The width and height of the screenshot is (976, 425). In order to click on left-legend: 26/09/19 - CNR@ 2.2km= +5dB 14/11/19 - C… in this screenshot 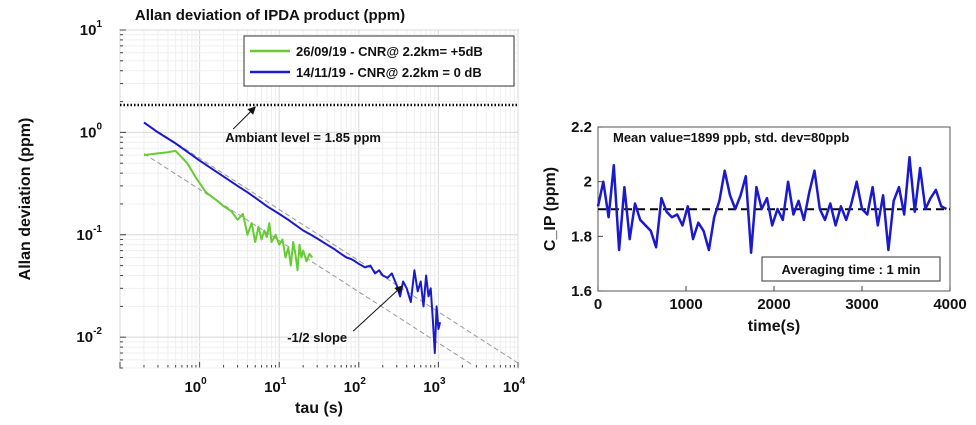, I will do `click(379, 61)`.